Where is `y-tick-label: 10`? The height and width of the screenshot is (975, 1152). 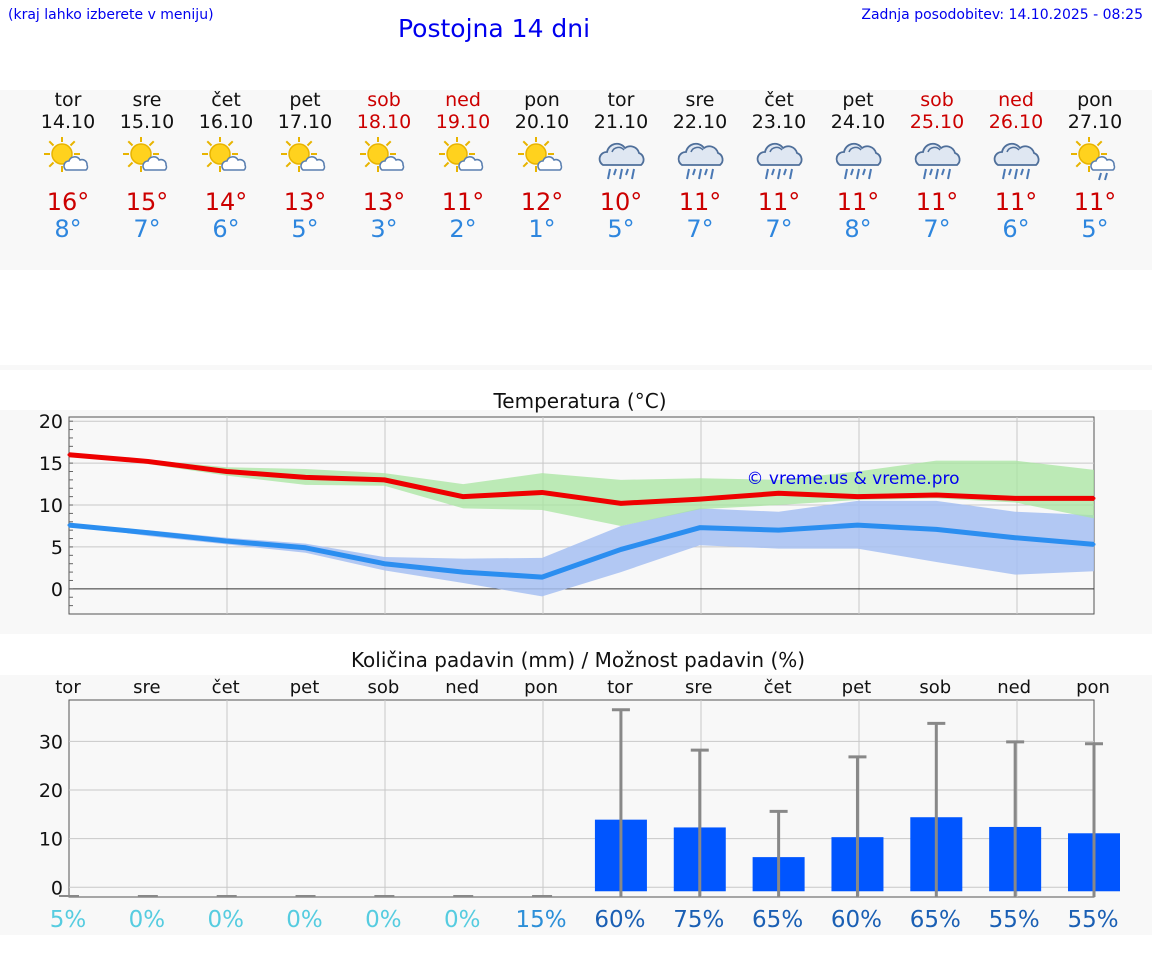
y-tick-label: 10 is located at coordinates (51, 840).